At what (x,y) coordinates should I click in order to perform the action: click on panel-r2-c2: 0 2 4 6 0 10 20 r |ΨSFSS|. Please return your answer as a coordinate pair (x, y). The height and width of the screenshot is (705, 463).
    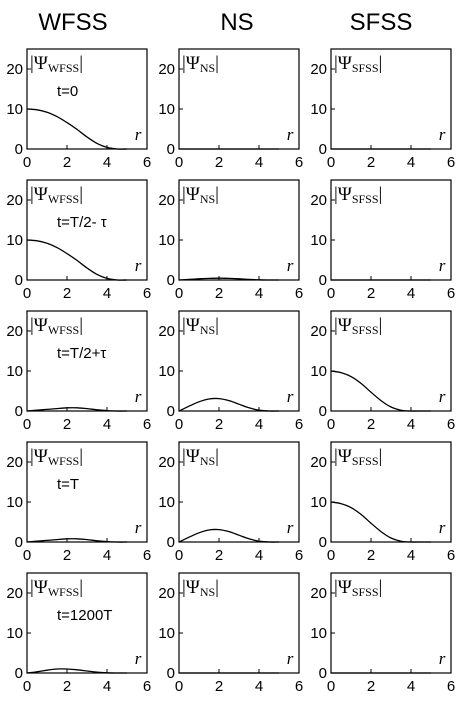
    Looking at the image, I should click on (382, 371).